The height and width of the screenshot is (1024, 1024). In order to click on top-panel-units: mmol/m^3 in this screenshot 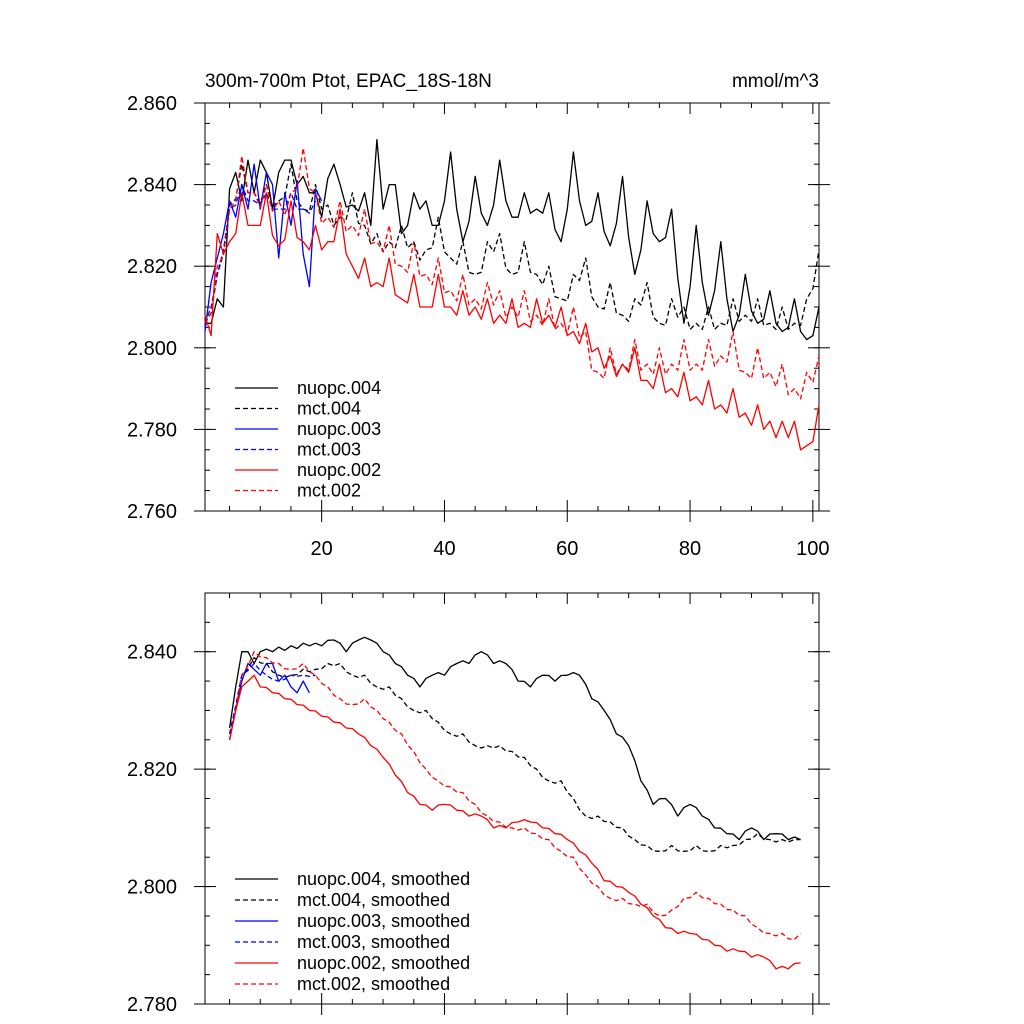, I will do `click(775, 81)`.